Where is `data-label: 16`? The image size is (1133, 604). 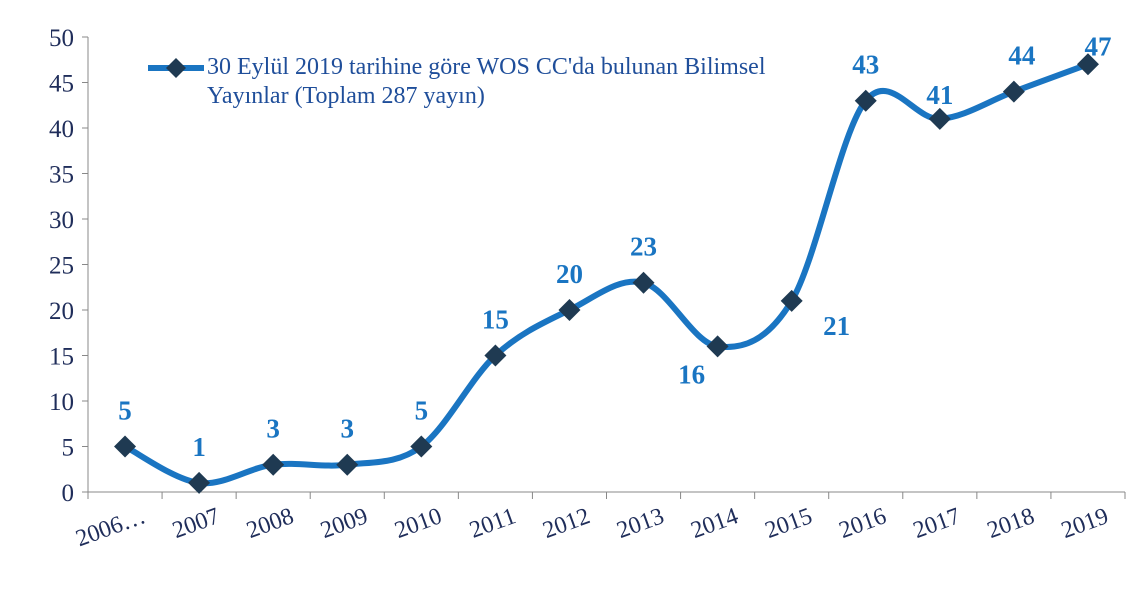
data-label: 16 is located at coordinates (691, 374).